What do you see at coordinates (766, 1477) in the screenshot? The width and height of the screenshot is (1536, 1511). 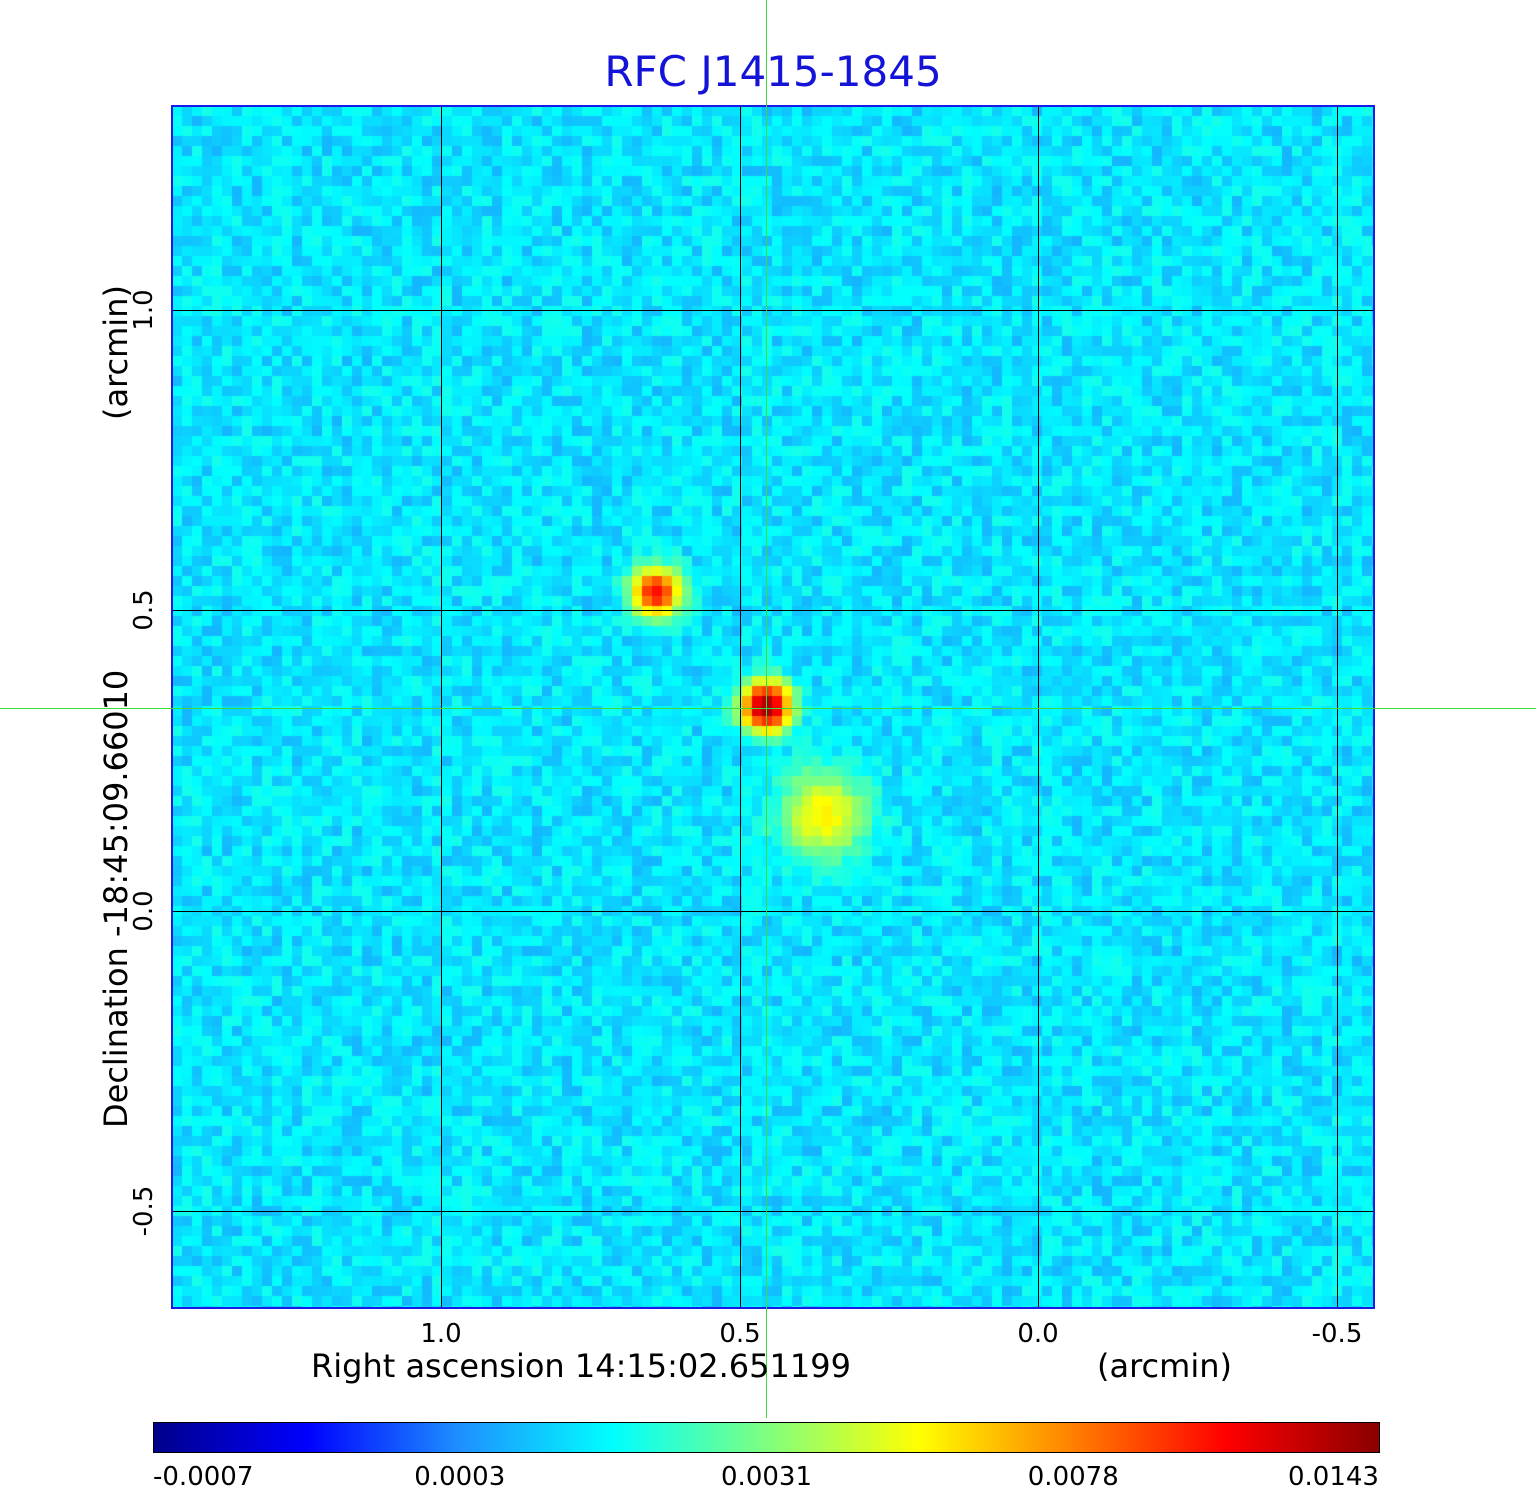 I see `colorbar-tick-label: 0.0031` at bounding box center [766, 1477].